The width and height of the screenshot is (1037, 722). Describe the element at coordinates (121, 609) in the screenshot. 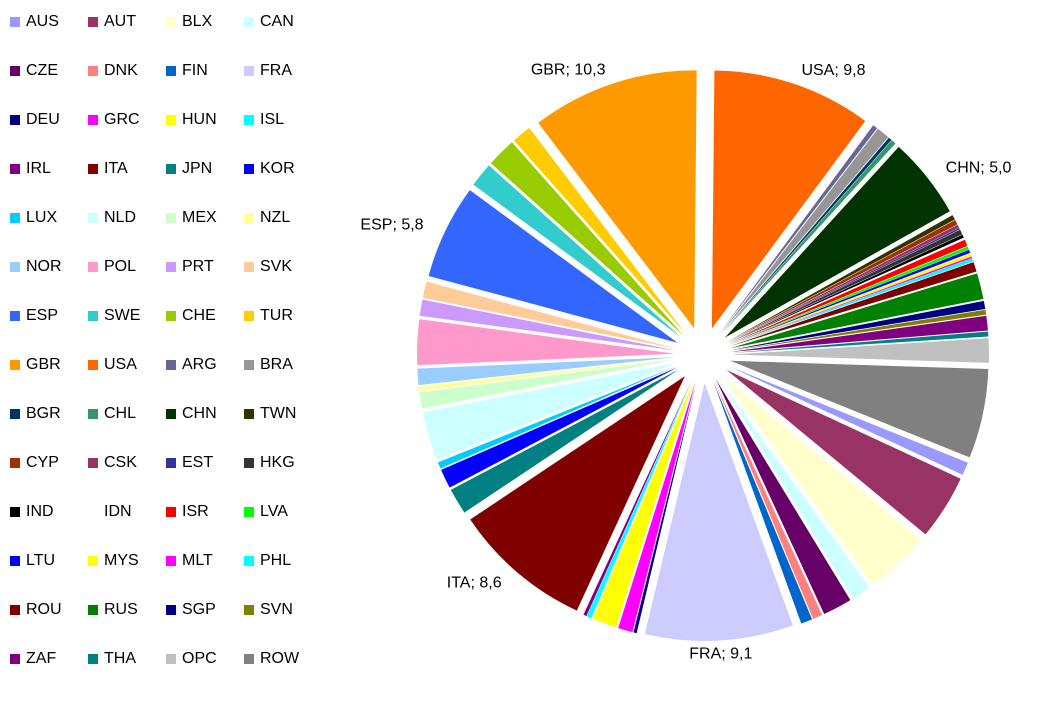

I see `legend-label: RUS` at that location.